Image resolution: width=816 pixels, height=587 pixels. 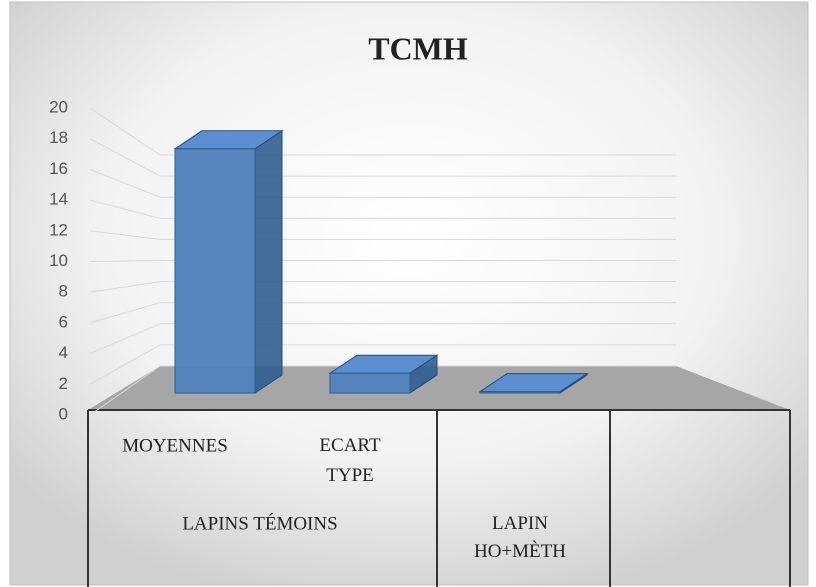 I want to click on x-tick-label: ECART TYPE, so click(x=350, y=460).